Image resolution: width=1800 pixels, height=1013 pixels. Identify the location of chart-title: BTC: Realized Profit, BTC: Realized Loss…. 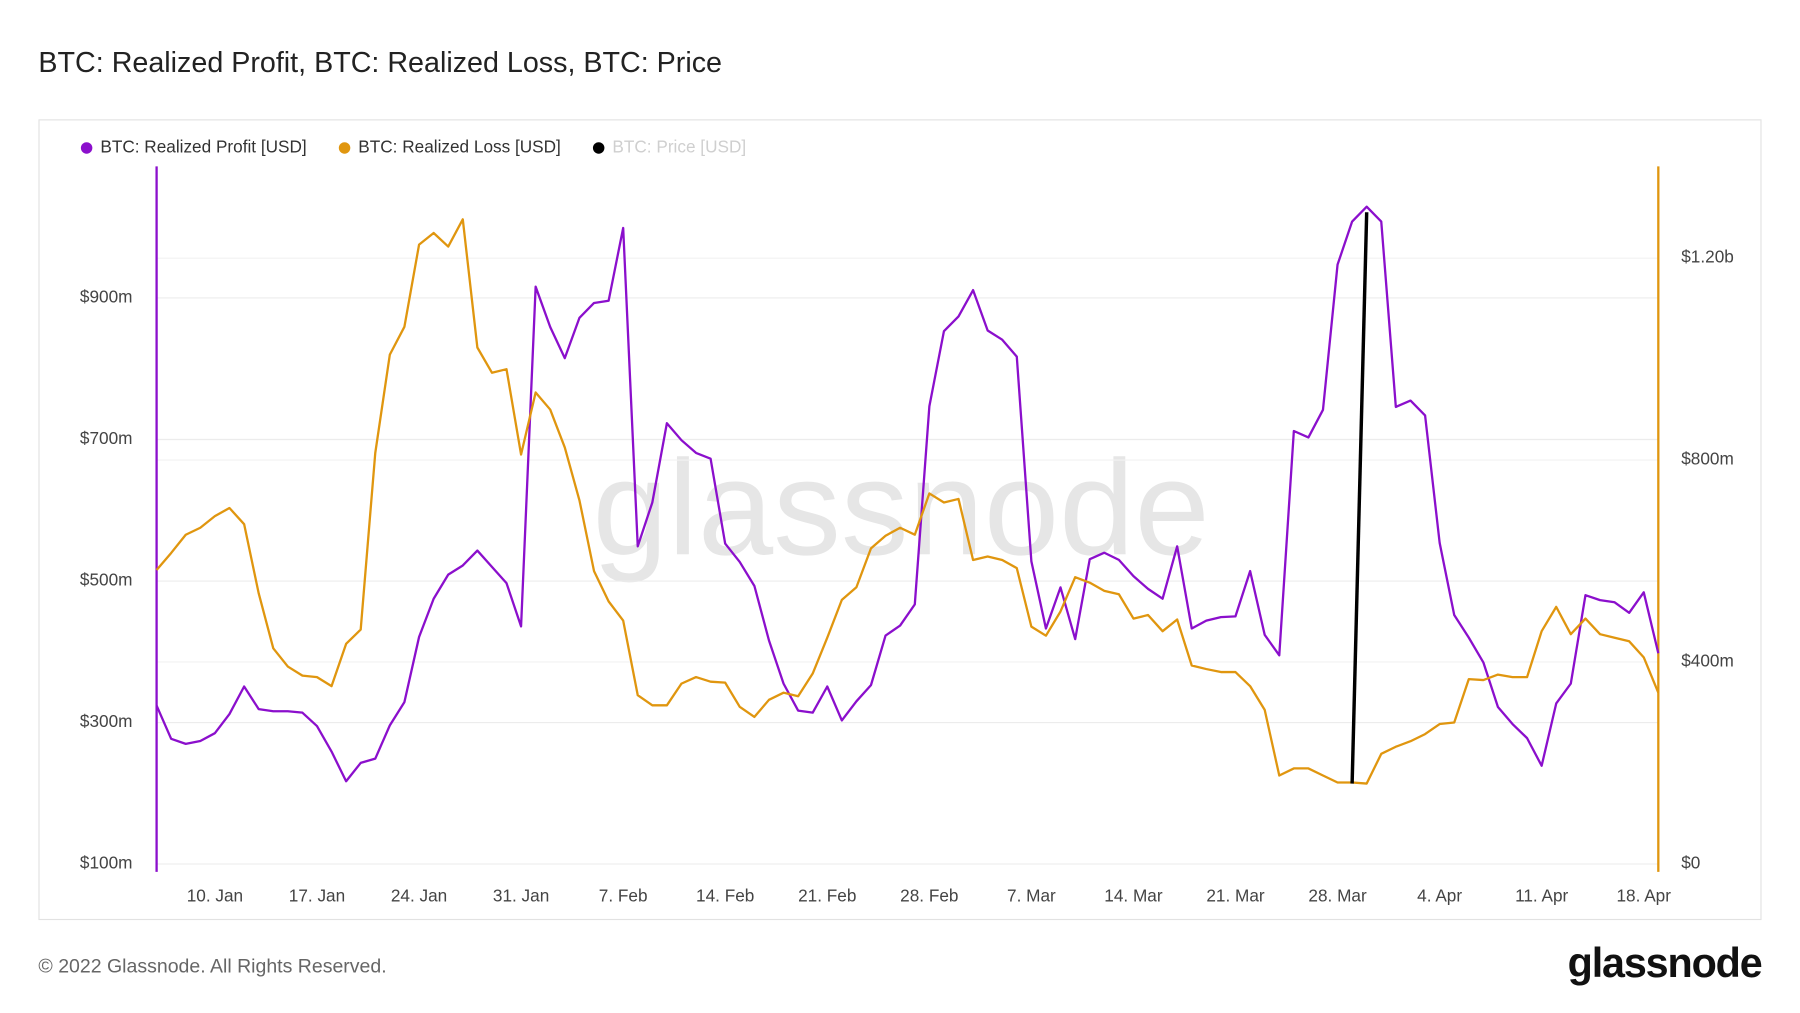
(380, 63).